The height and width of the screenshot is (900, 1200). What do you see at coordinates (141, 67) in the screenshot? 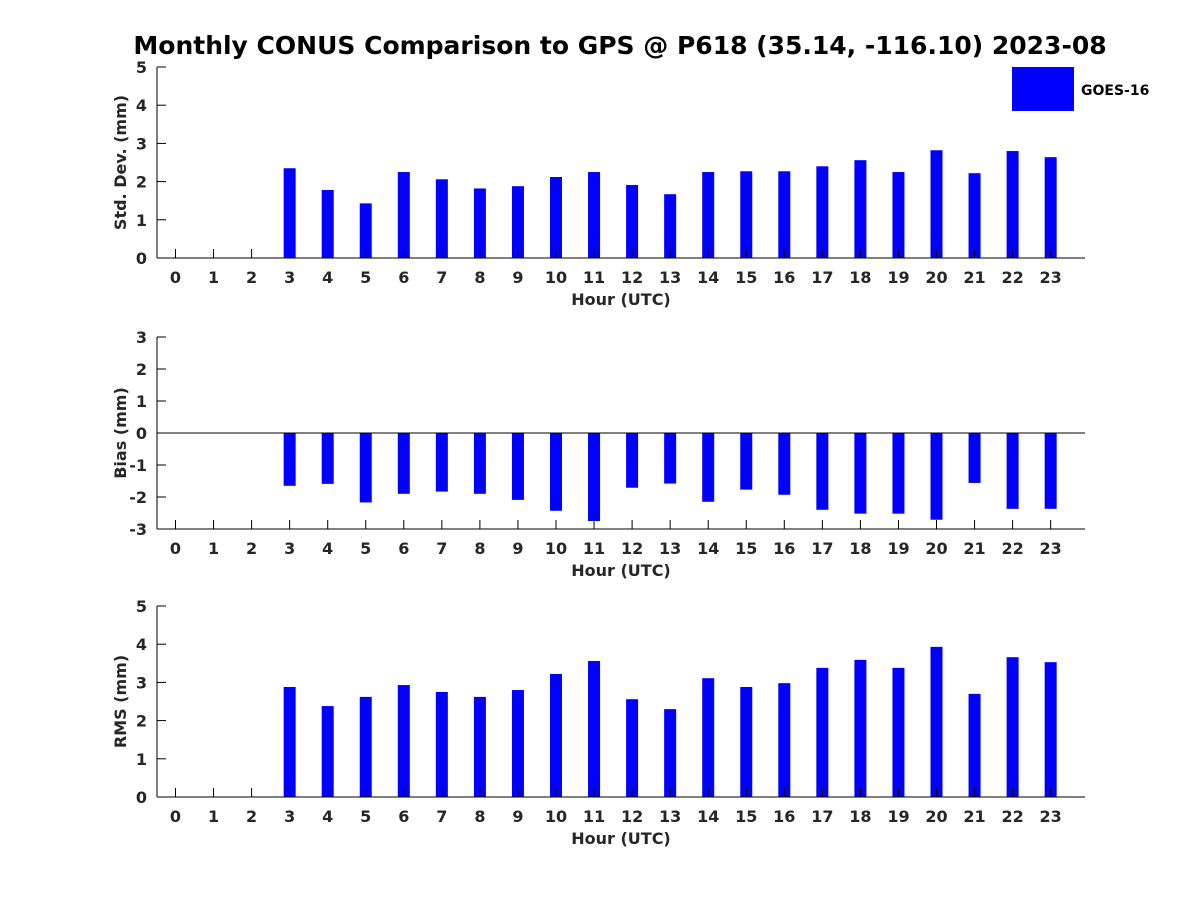
I see `y-tick-label: 5` at bounding box center [141, 67].